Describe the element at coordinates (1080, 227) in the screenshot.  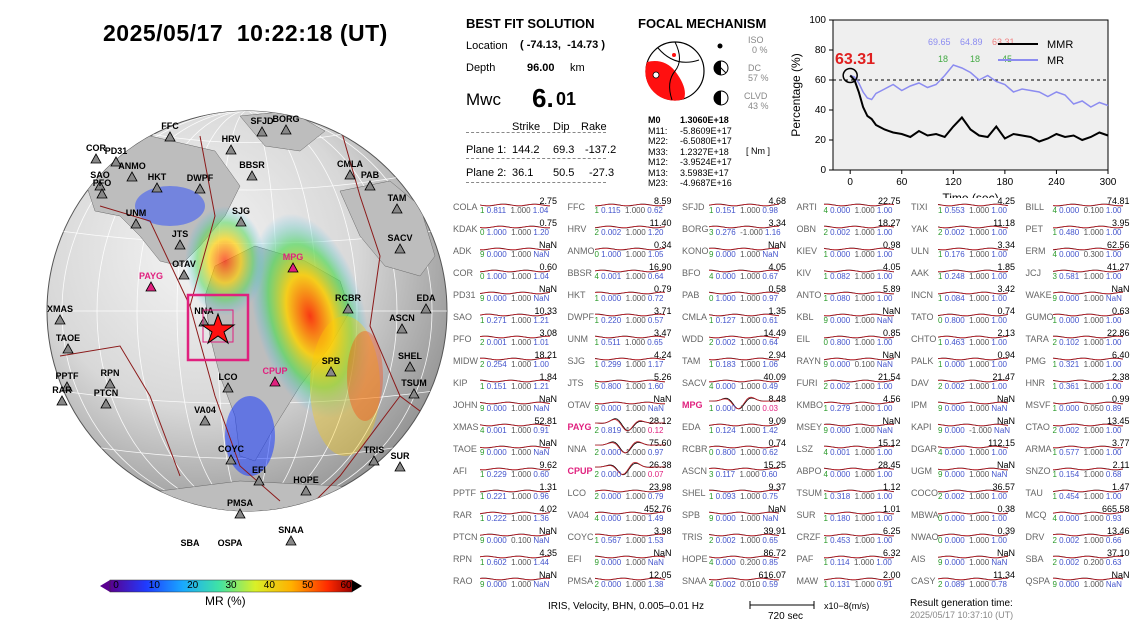
I see `station-cell-pet: PET 3.95 1 0.480 1.000 1.00` at that location.